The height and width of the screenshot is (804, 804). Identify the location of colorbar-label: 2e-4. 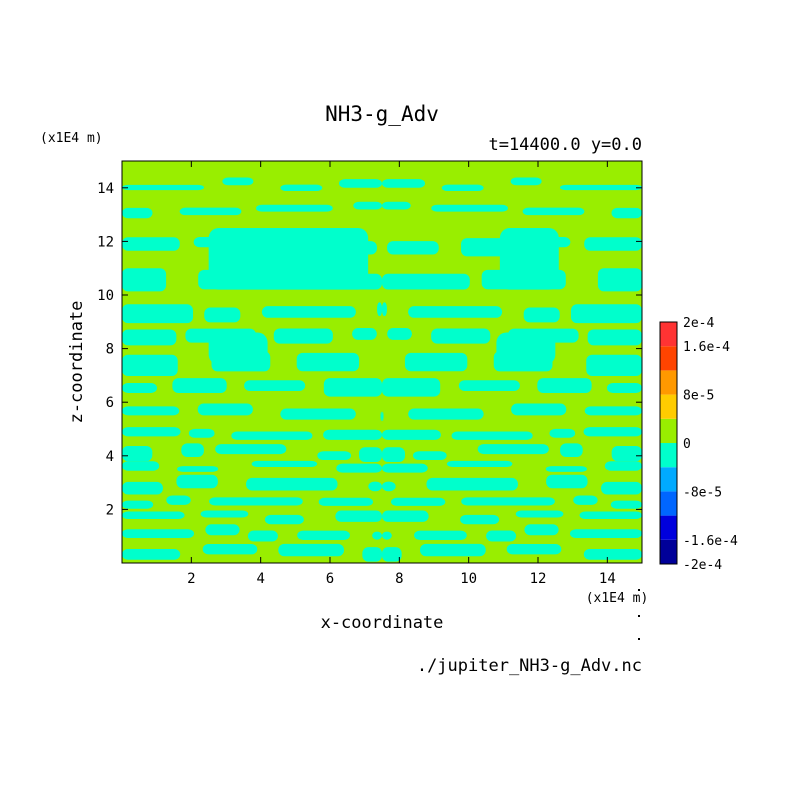
(698, 323).